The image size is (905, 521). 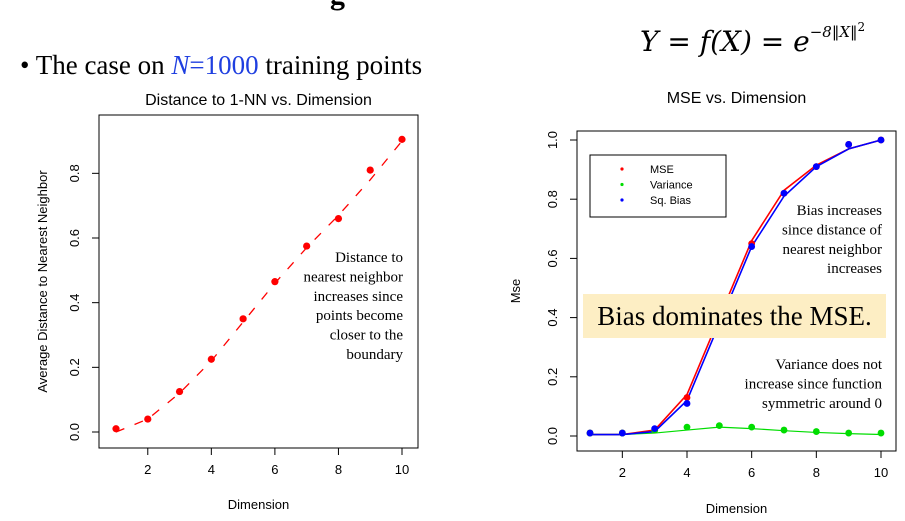 What do you see at coordinates (374, 355) in the screenshot?
I see `chart1-annotation-line: boundary` at bounding box center [374, 355].